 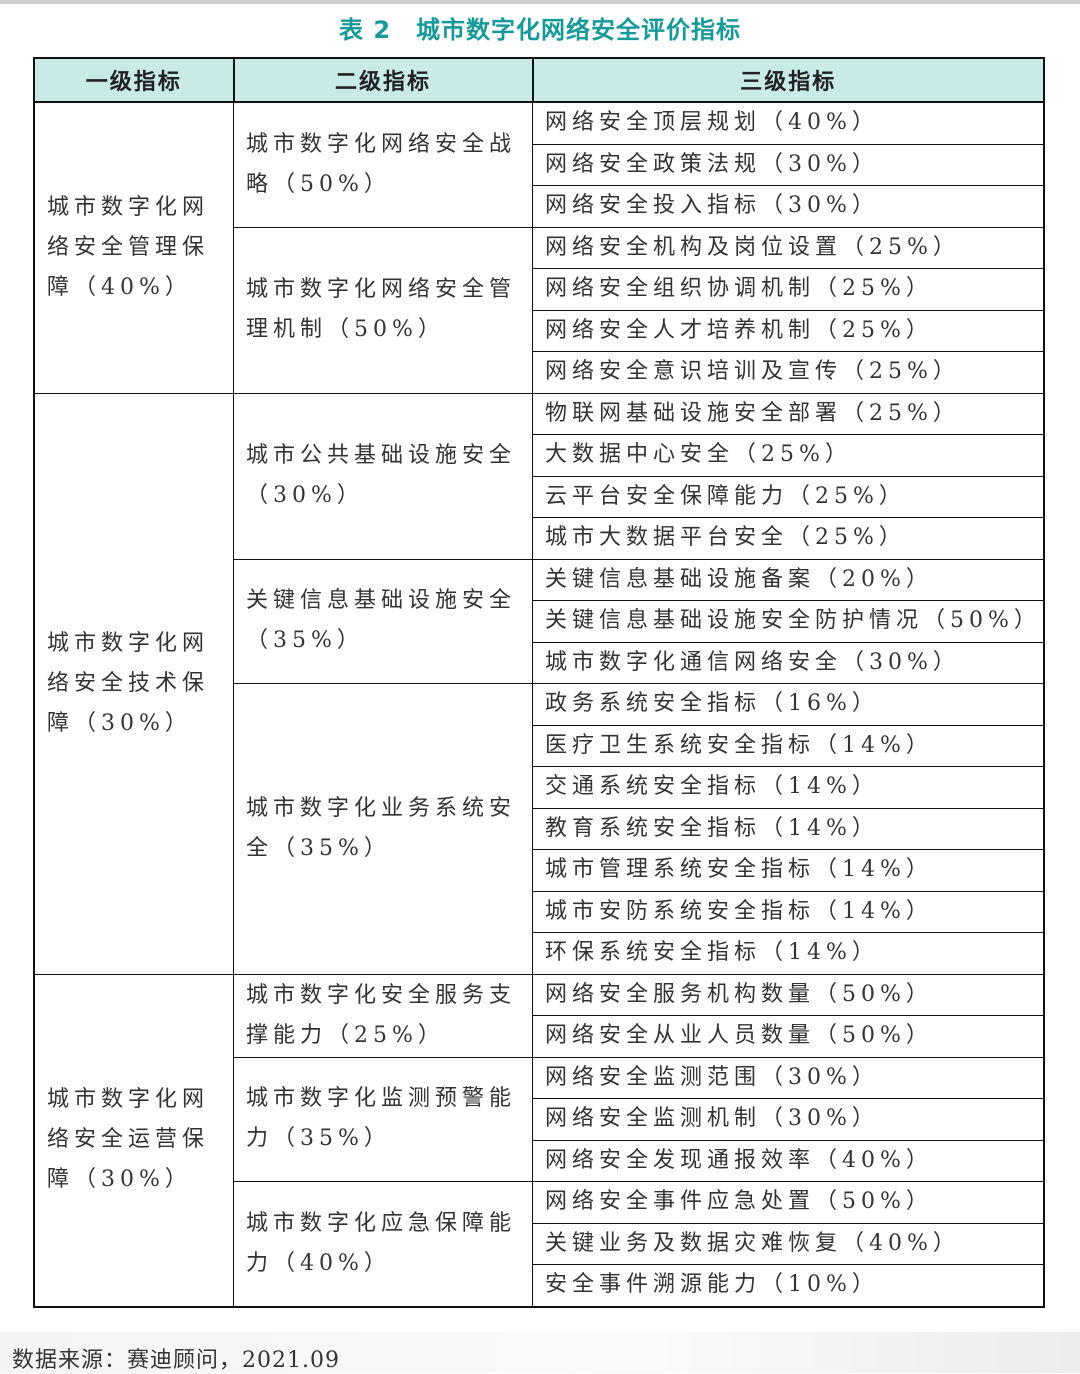 I want to click on header-level2: 二级指标, so click(x=383, y=80).